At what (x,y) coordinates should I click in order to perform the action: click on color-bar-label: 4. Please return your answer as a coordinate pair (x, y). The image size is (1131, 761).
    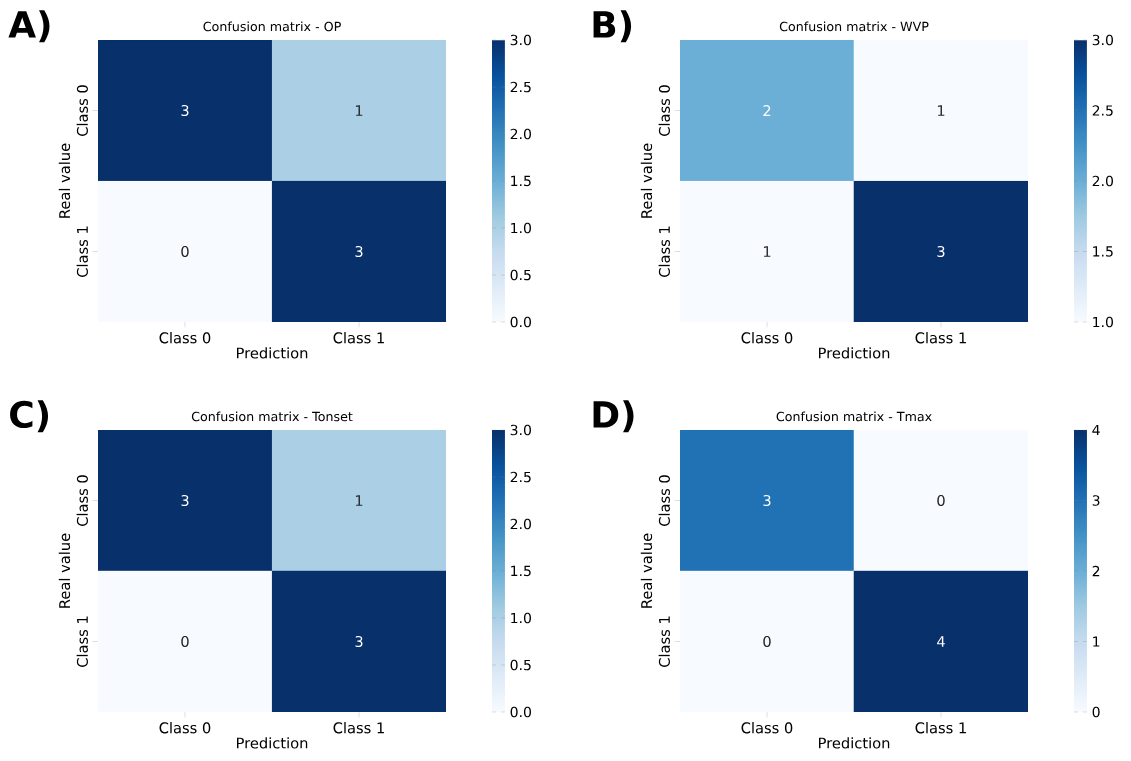
    Looking at the image, I should click on (1096, 430).